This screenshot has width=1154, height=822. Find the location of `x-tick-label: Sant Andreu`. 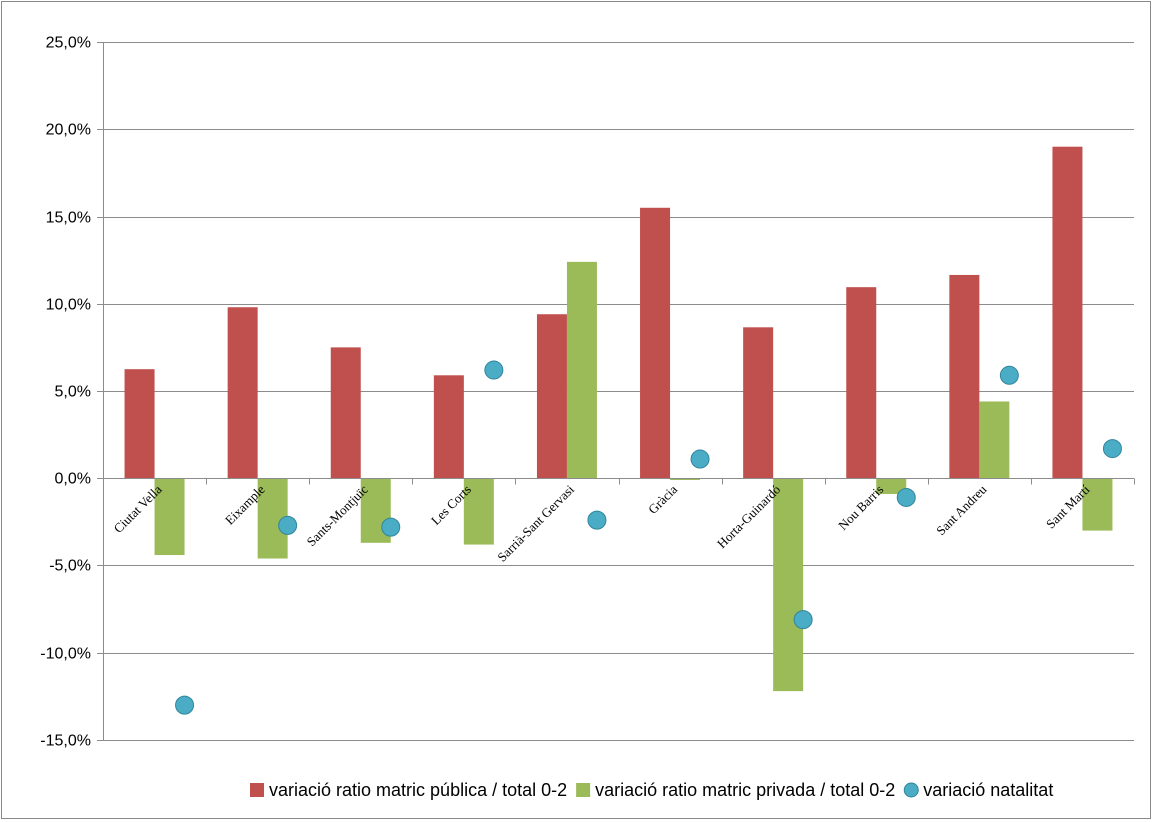

x-tick-label: Sant Andreu is located at coordinates (961, 509).